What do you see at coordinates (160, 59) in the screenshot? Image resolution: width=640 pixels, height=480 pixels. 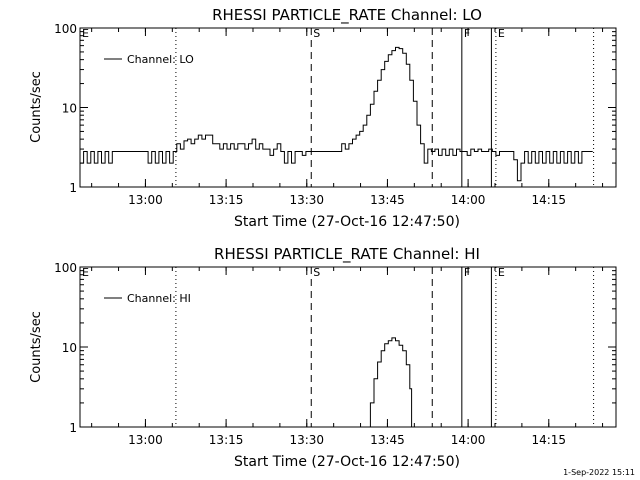 I see `legend-label: Channel: LO` at bounding box center [160, 59].